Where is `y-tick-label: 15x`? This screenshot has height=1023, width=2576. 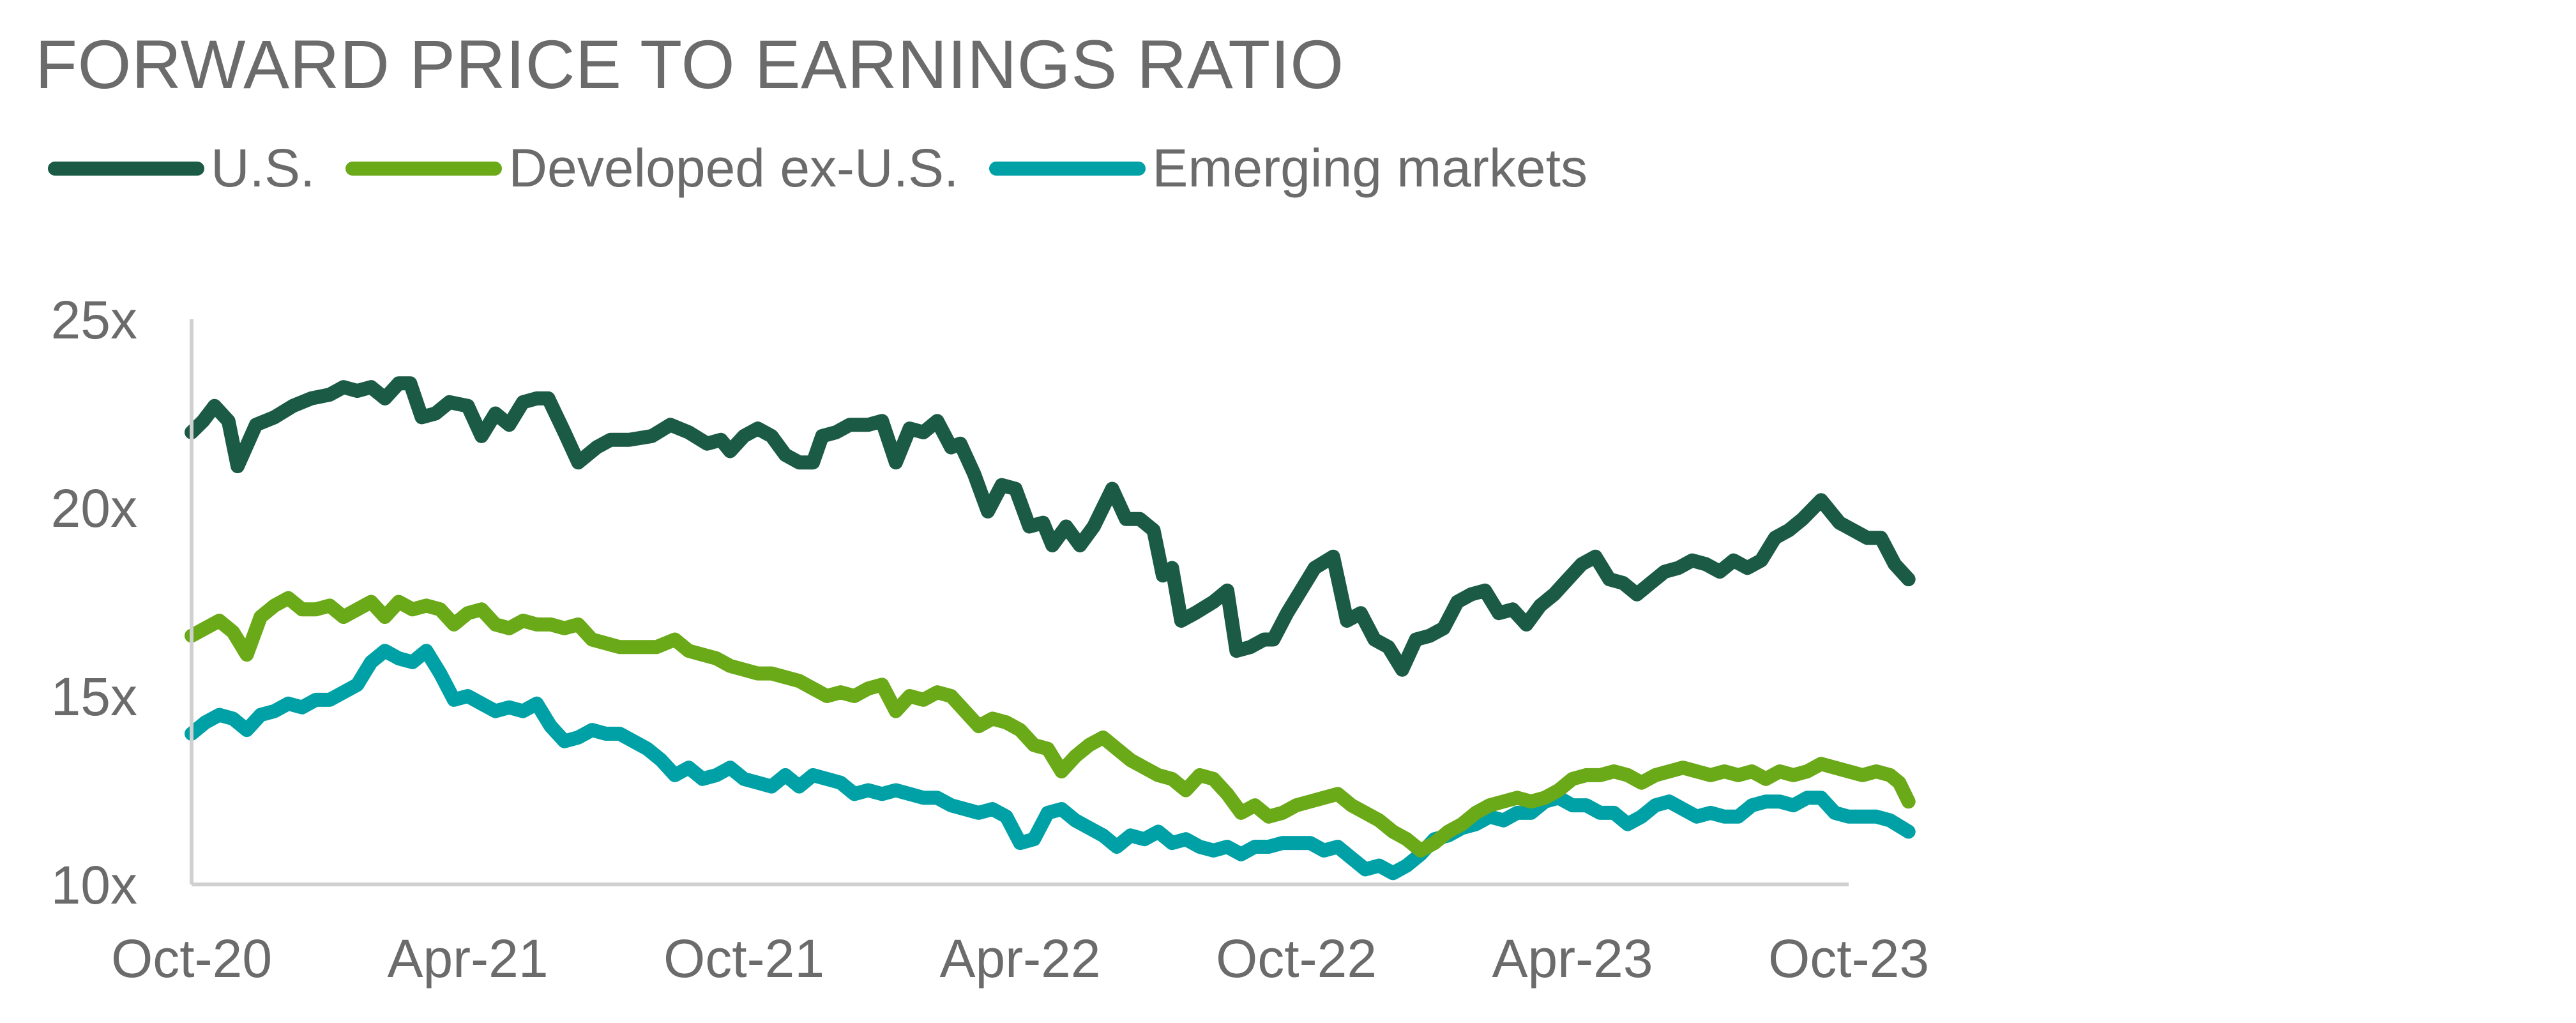
y-tick-label: 15x is located at coordinates (94, 697).